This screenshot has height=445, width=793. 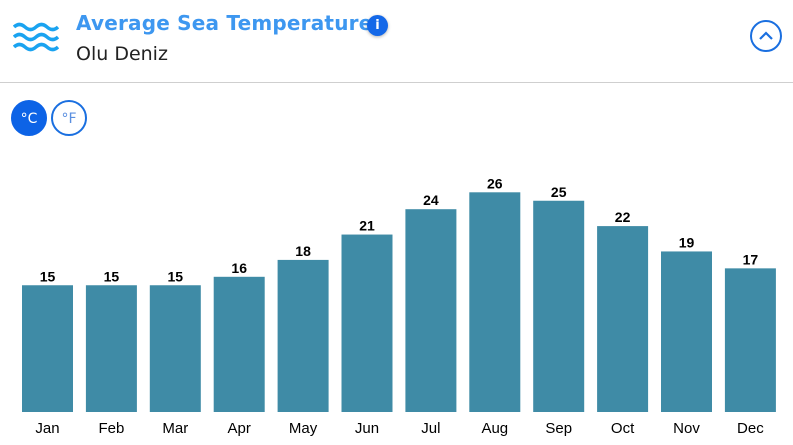 What do you see at coordinates (687, 242) in the screenshot?
I see `data-label: 19` at bounding box center [687, 242].